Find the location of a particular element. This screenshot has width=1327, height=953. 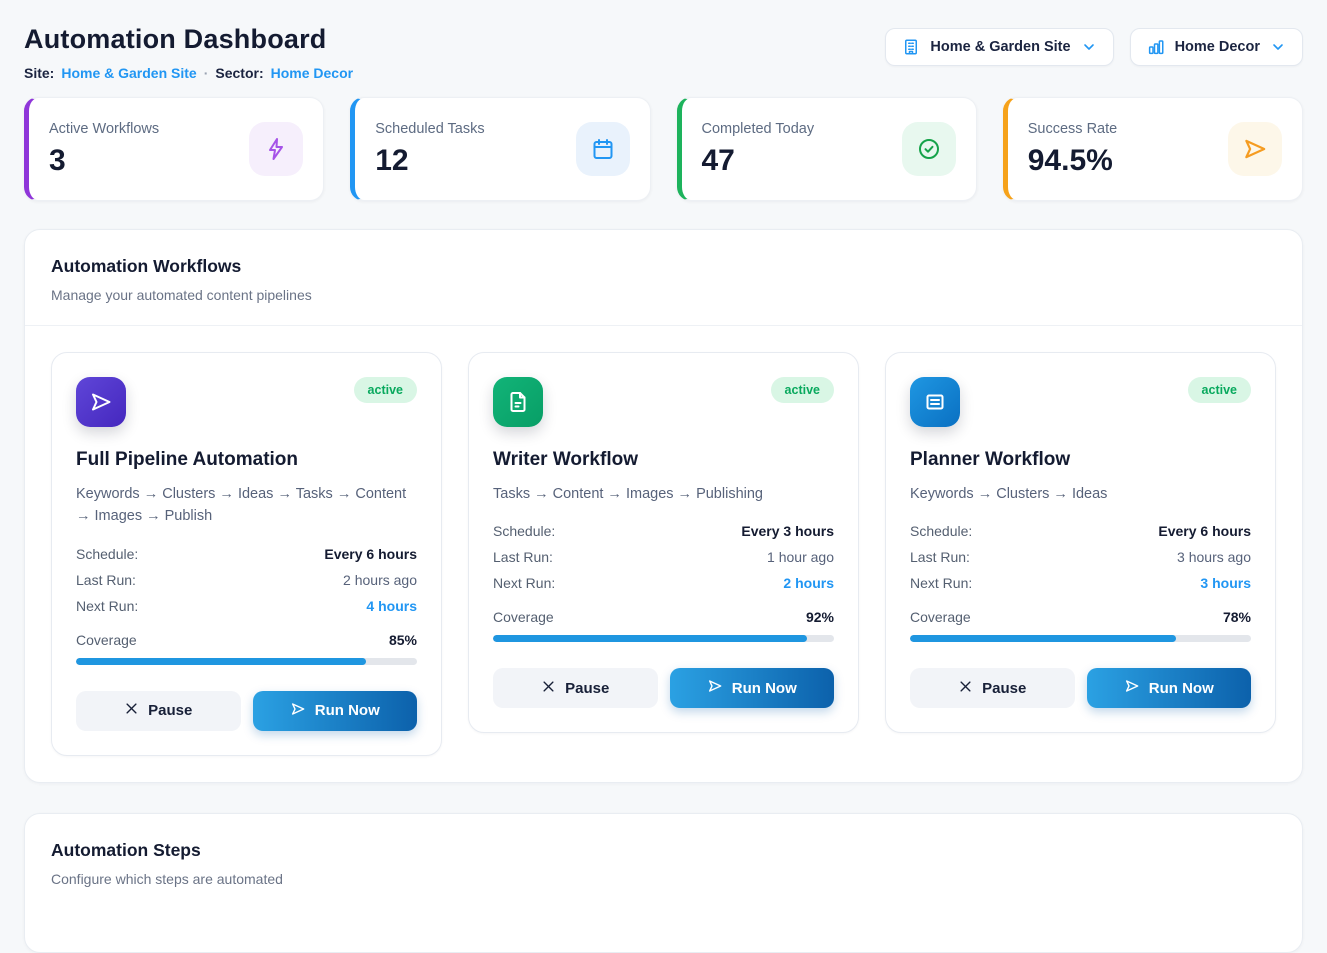

stat-card-completed-today: Completed Today 47 is located at coordinates (826, 149).